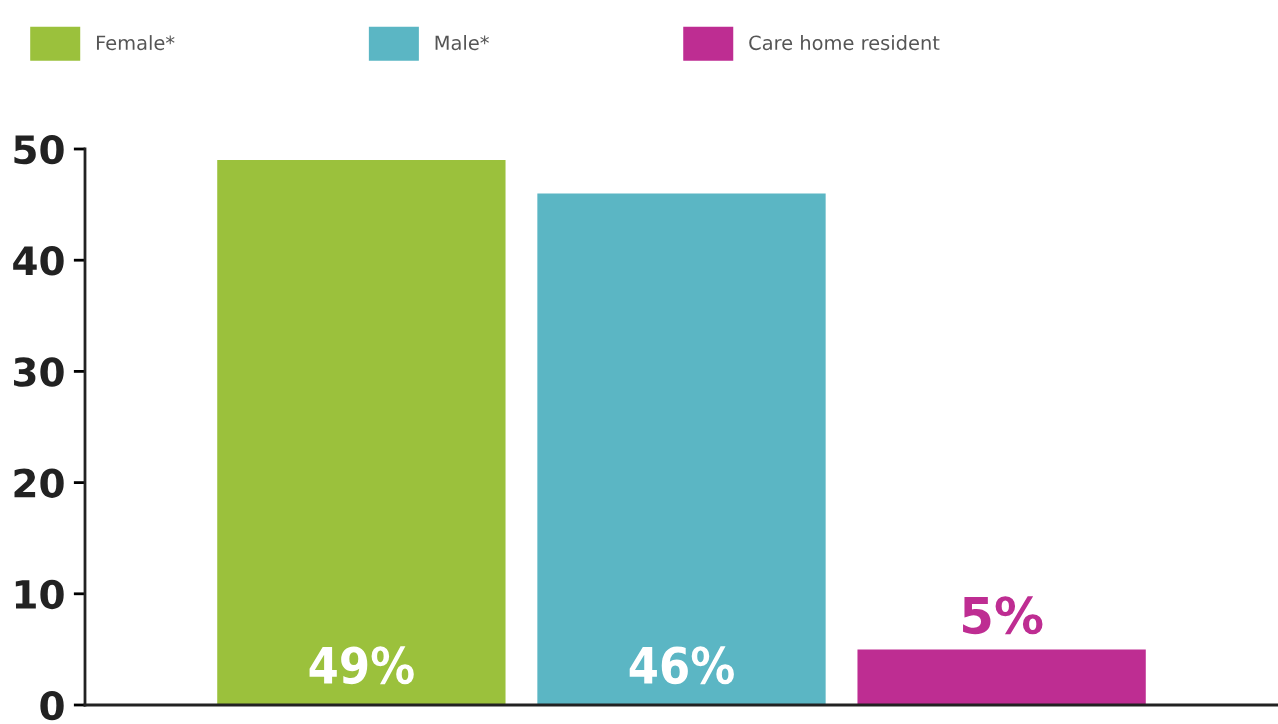  Describe the element at coordinates (52, 705) in the screenshot. I see `y-tick-label: 0` at that location.